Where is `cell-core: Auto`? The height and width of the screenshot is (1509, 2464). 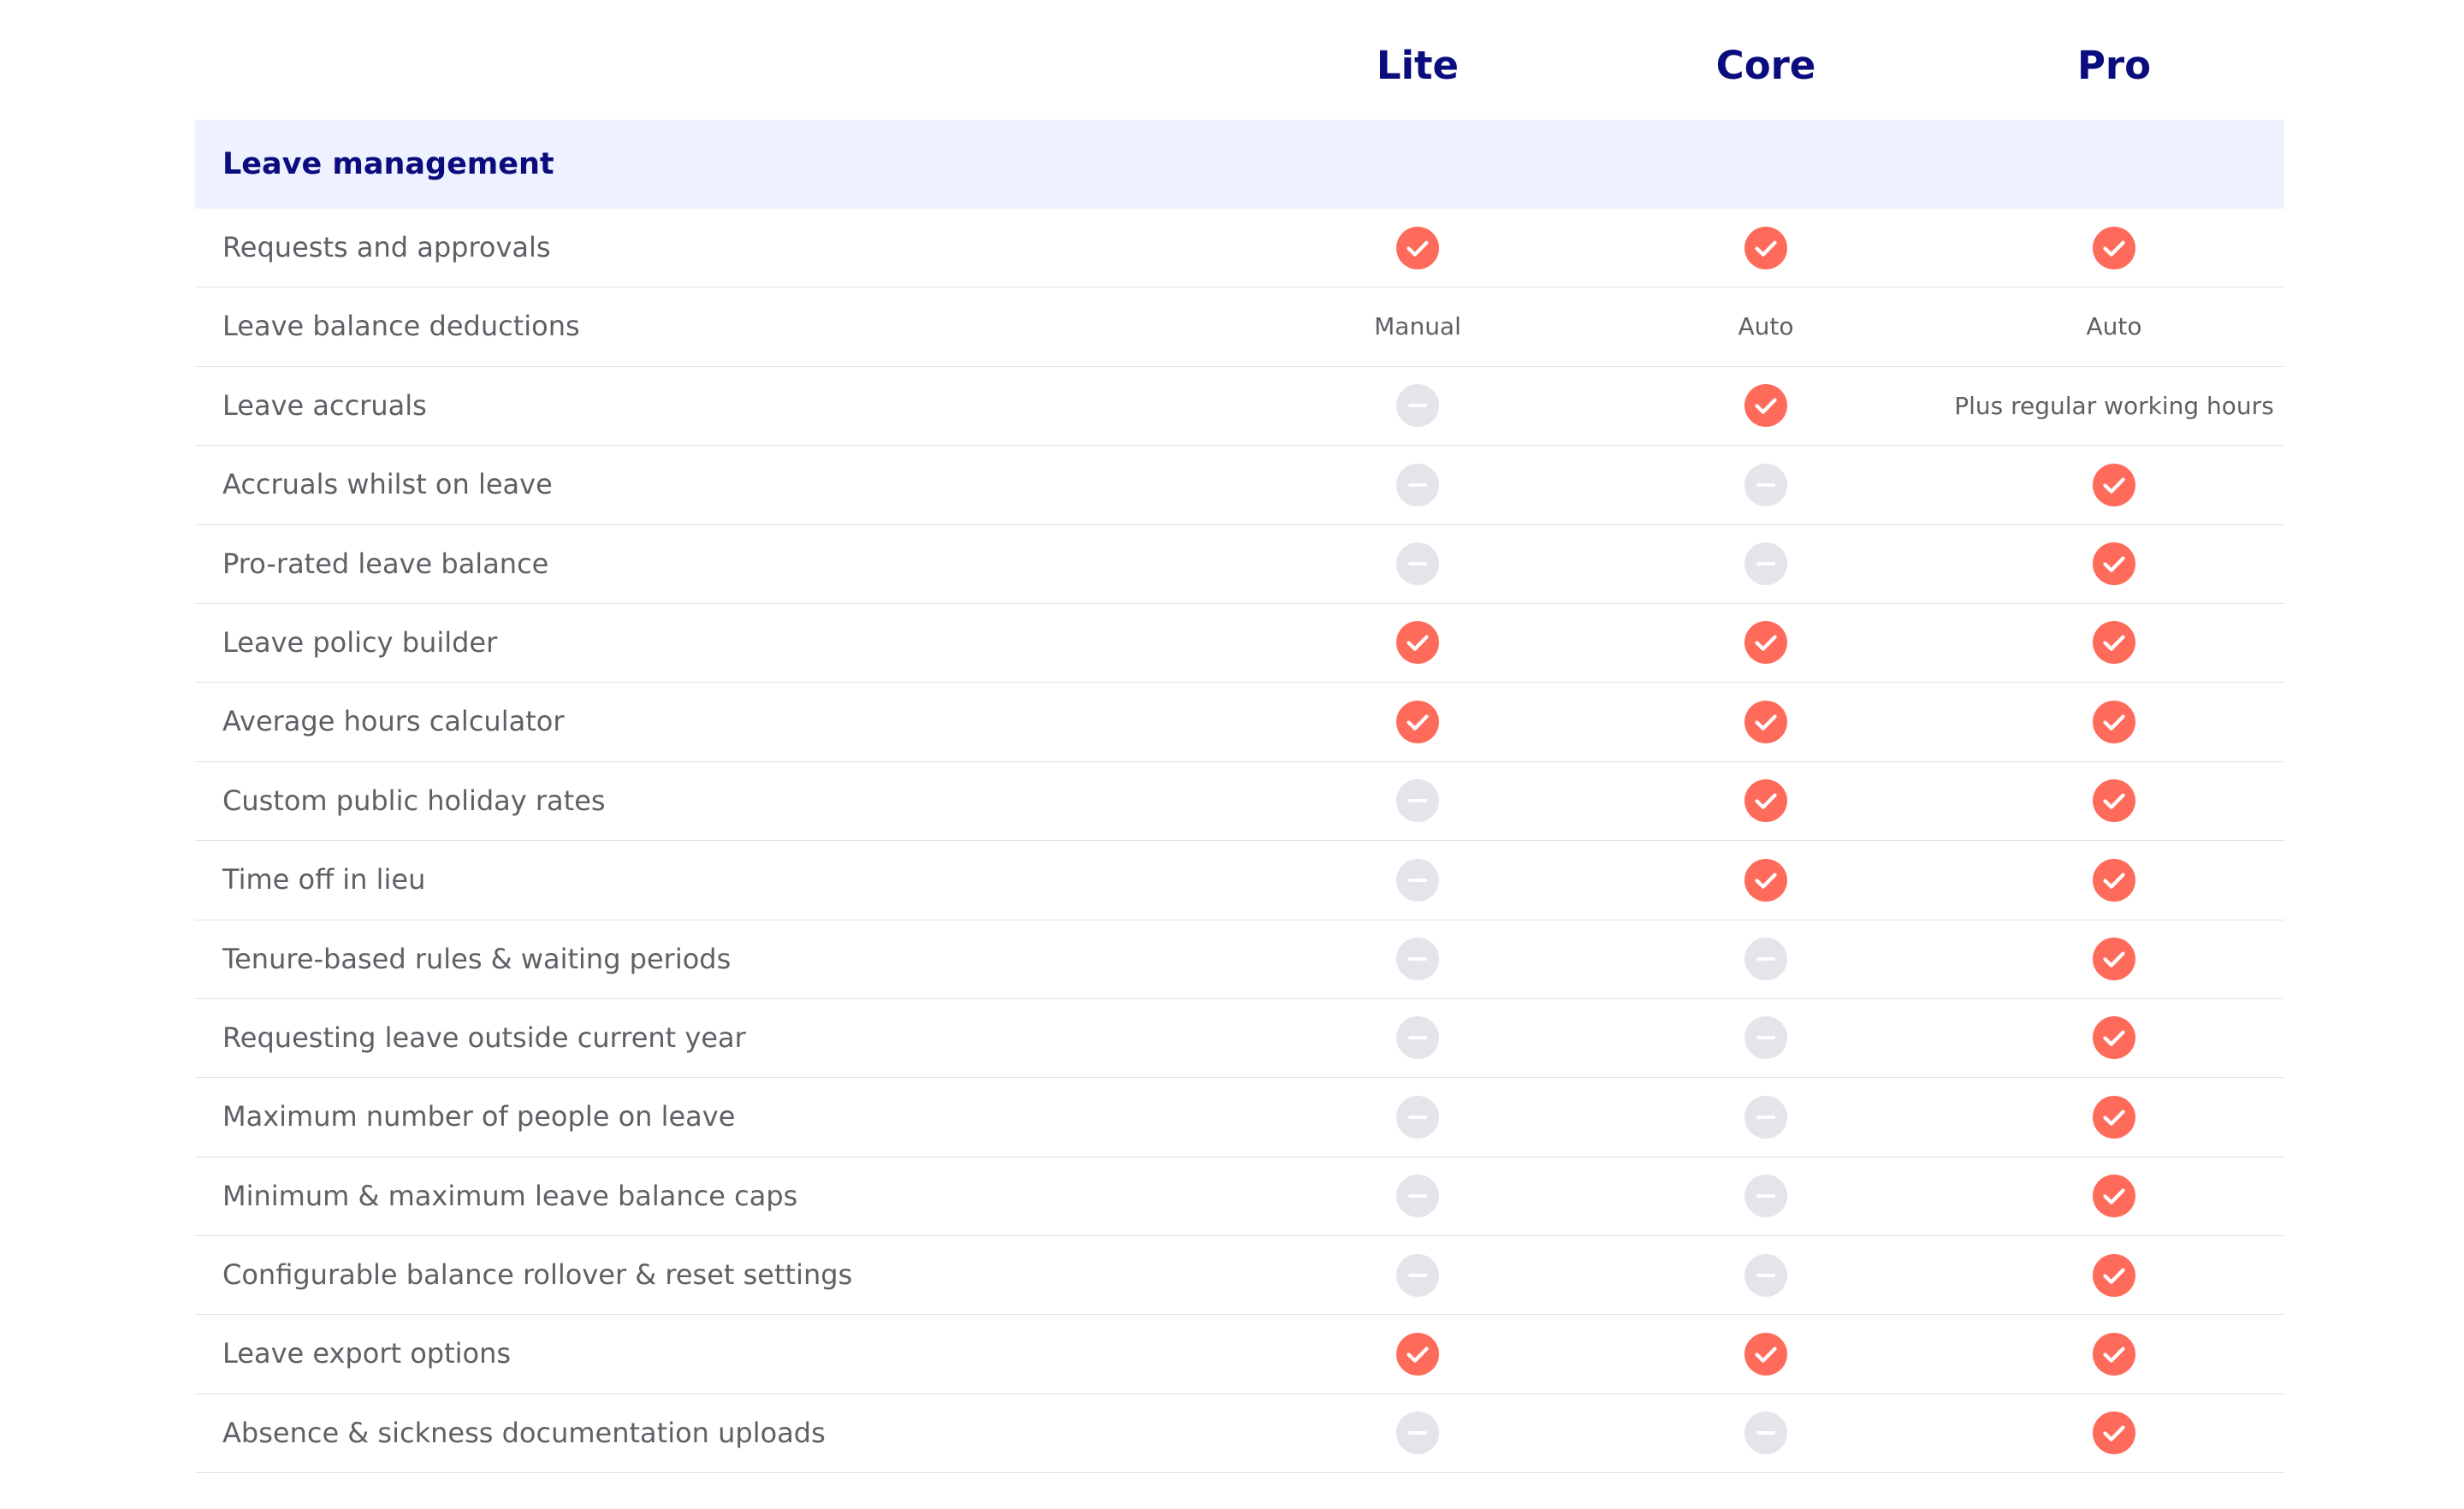
cell-core: Auto is located at coordinates (1765, 326).